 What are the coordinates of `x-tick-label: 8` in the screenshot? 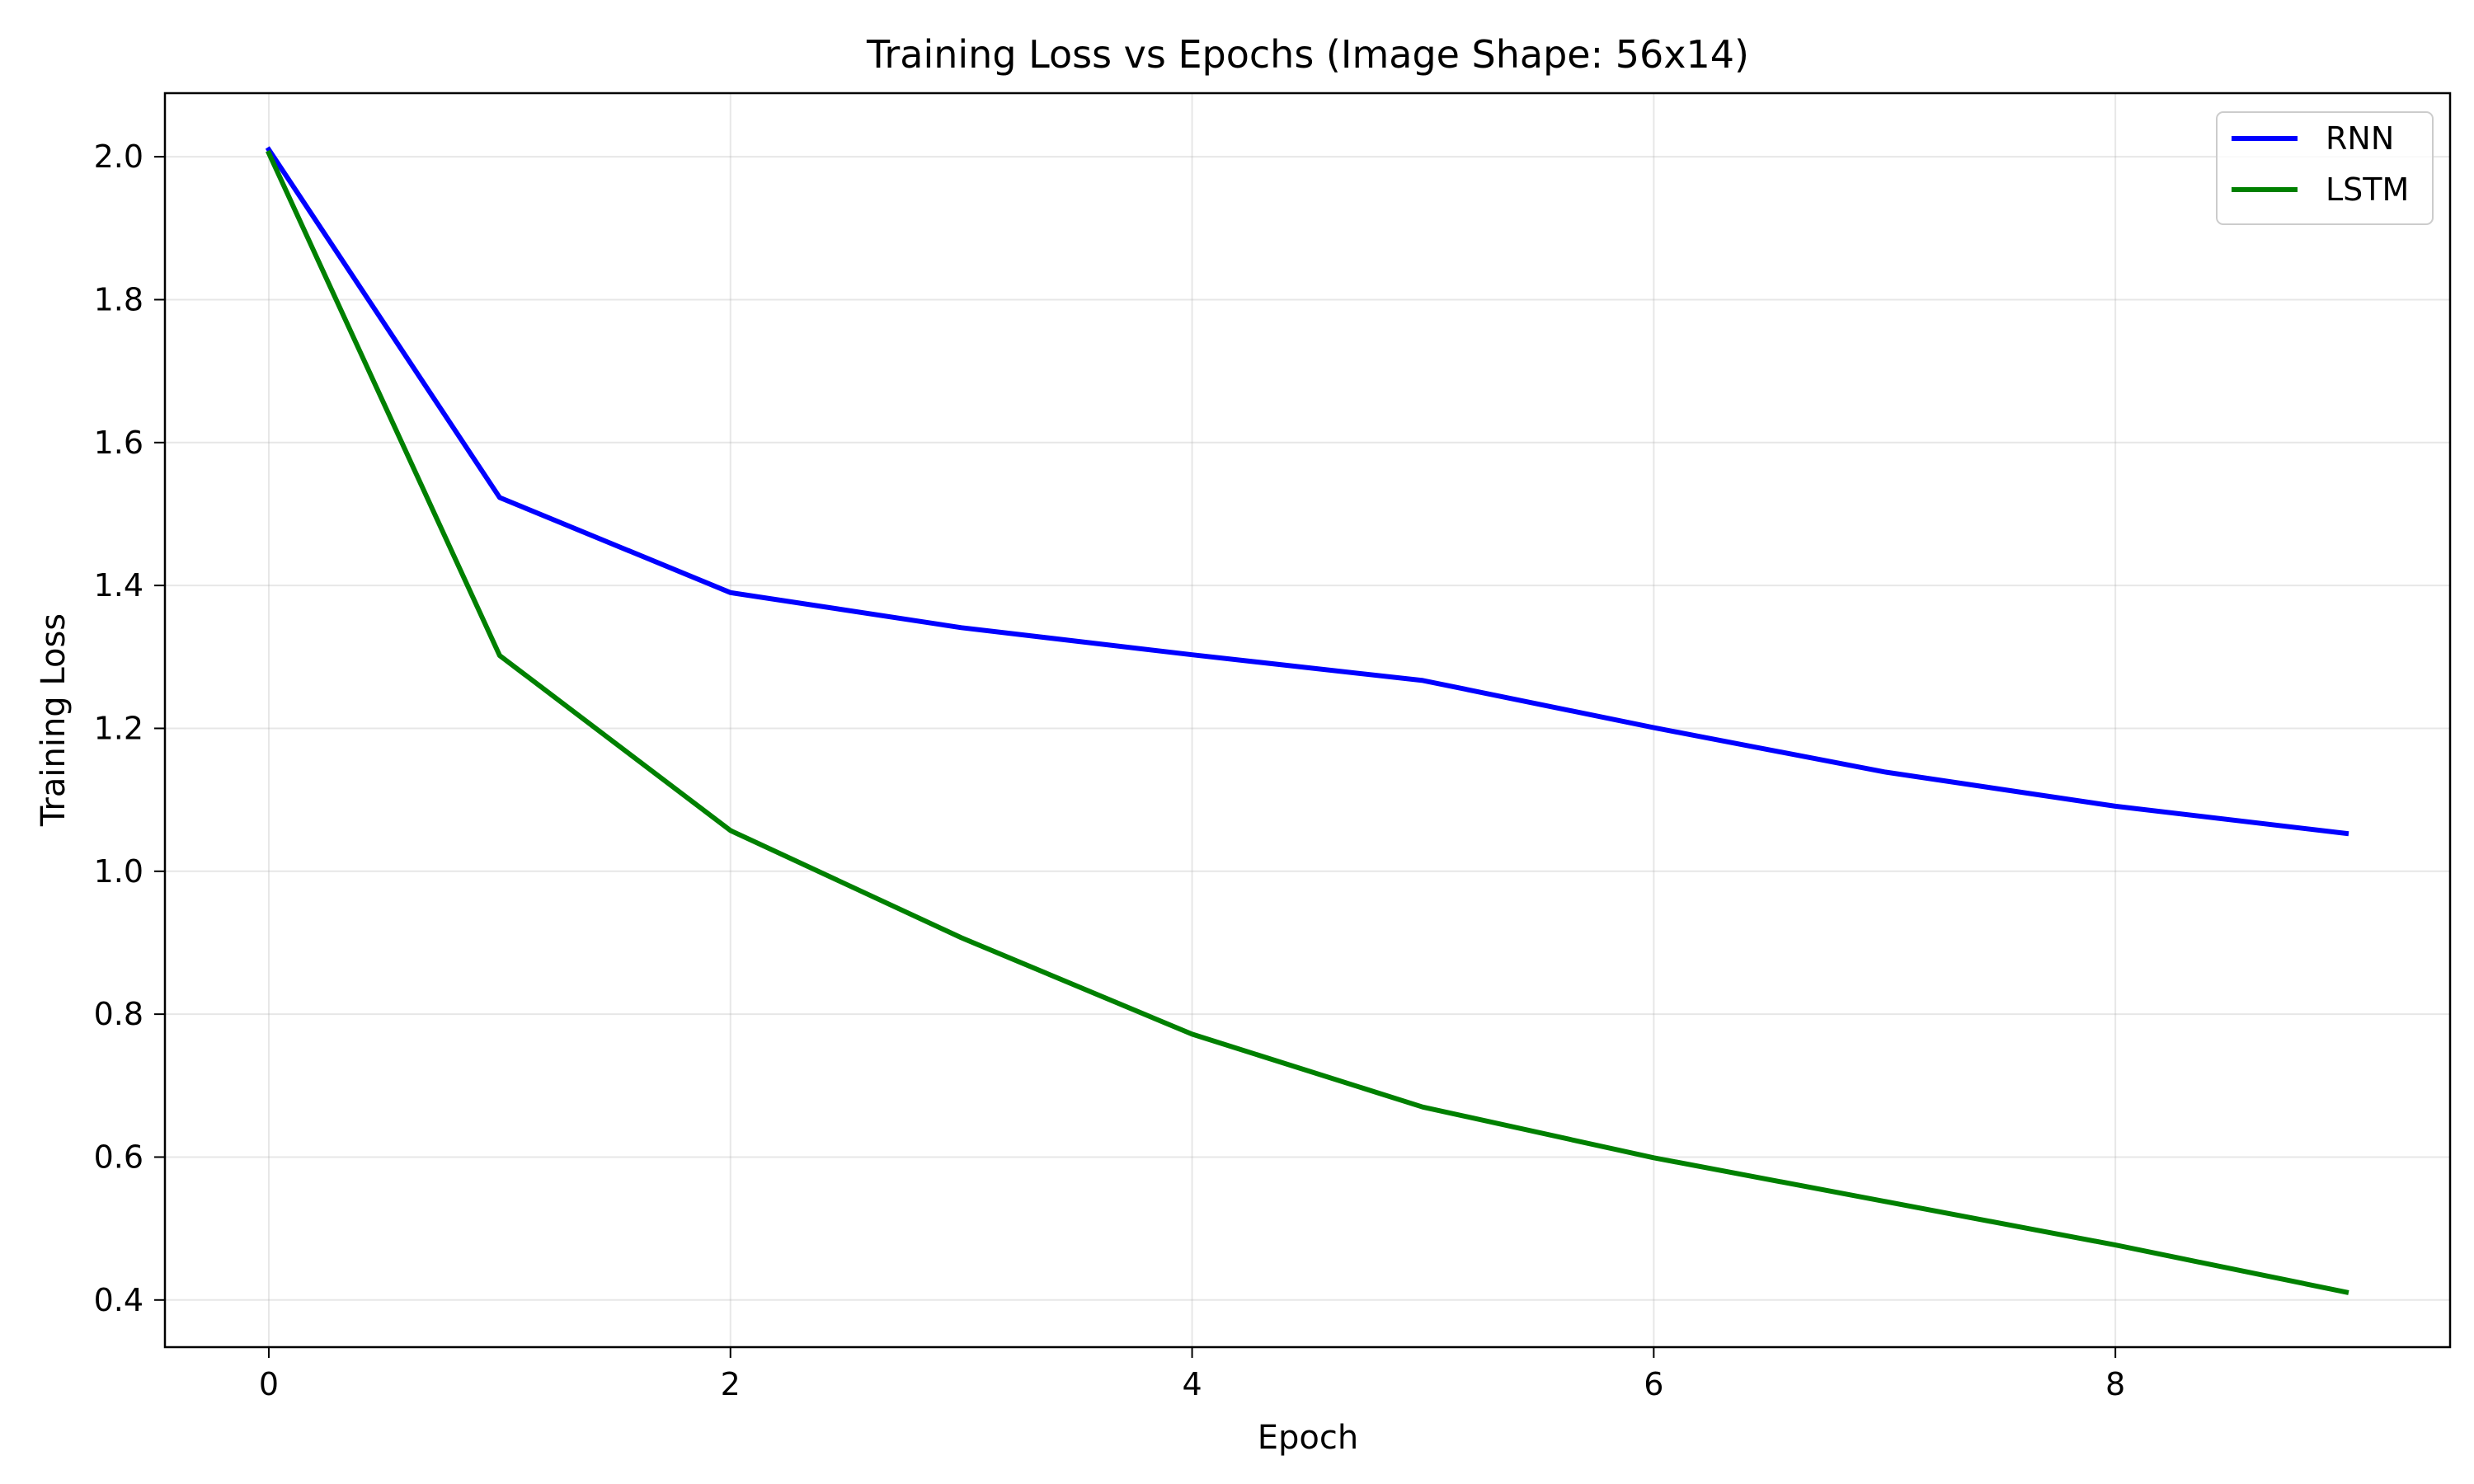 It's located at (2115, 1384).